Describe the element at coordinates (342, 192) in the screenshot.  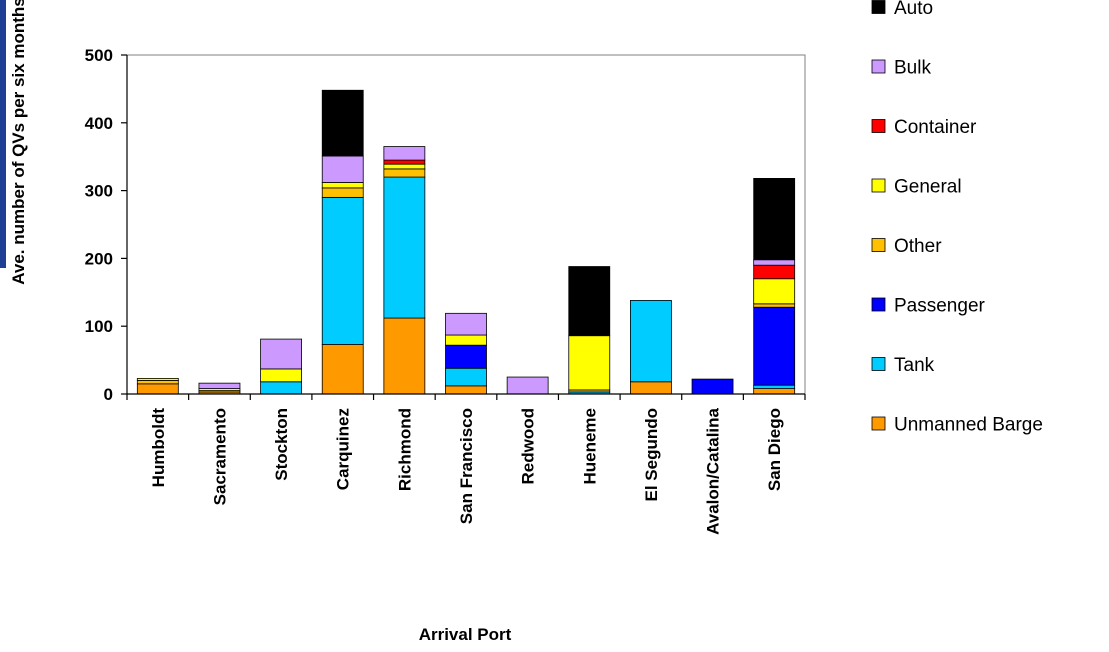
I see `bar-segment-carquinez-other` at that location.